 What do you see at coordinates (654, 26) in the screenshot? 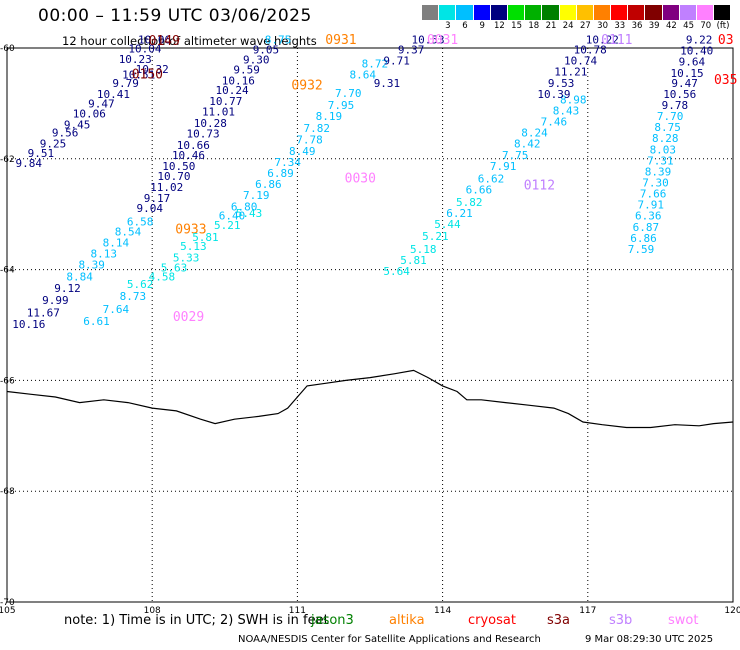
I see `colorbar-tick-label: 39` at bounding box center [654, 26].